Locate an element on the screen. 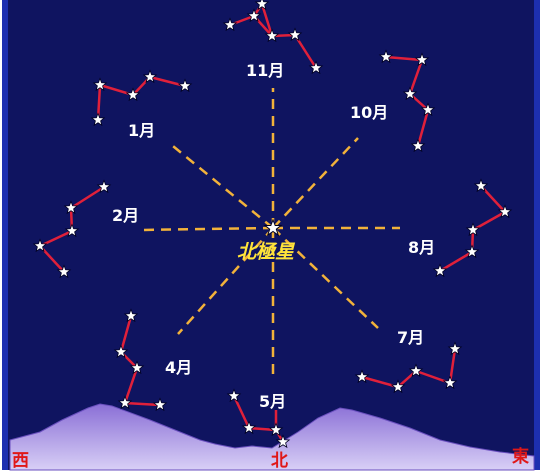  polaris-label: 北極星 is located at coordinates (266, 252).